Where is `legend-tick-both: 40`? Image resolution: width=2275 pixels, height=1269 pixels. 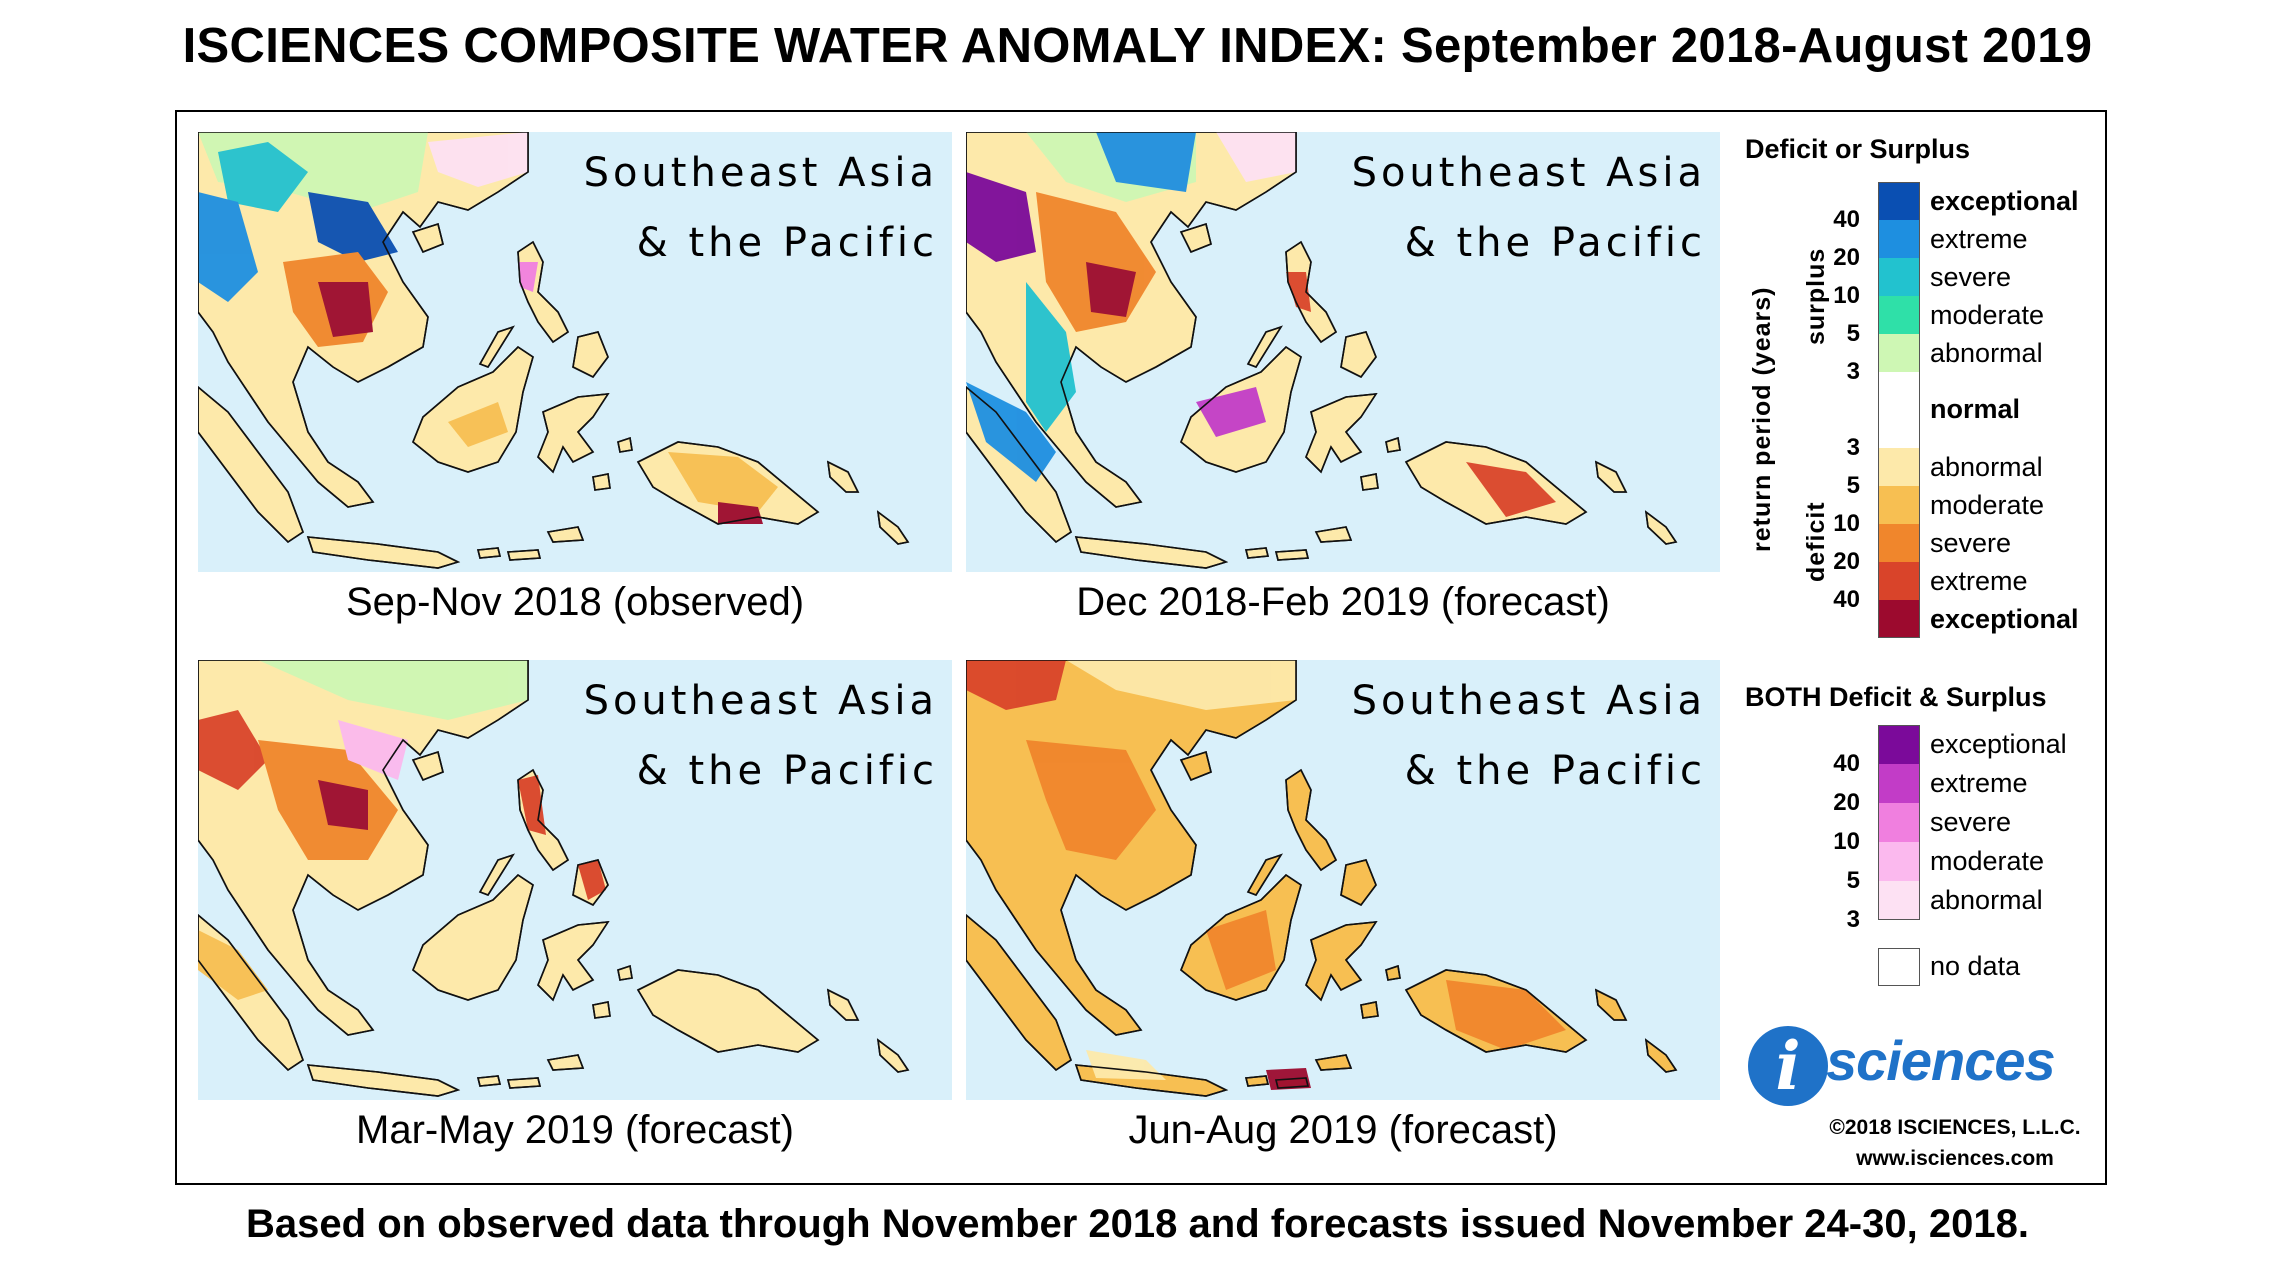
legend-tick-both: 40 is located at coordinates (1846, 763).